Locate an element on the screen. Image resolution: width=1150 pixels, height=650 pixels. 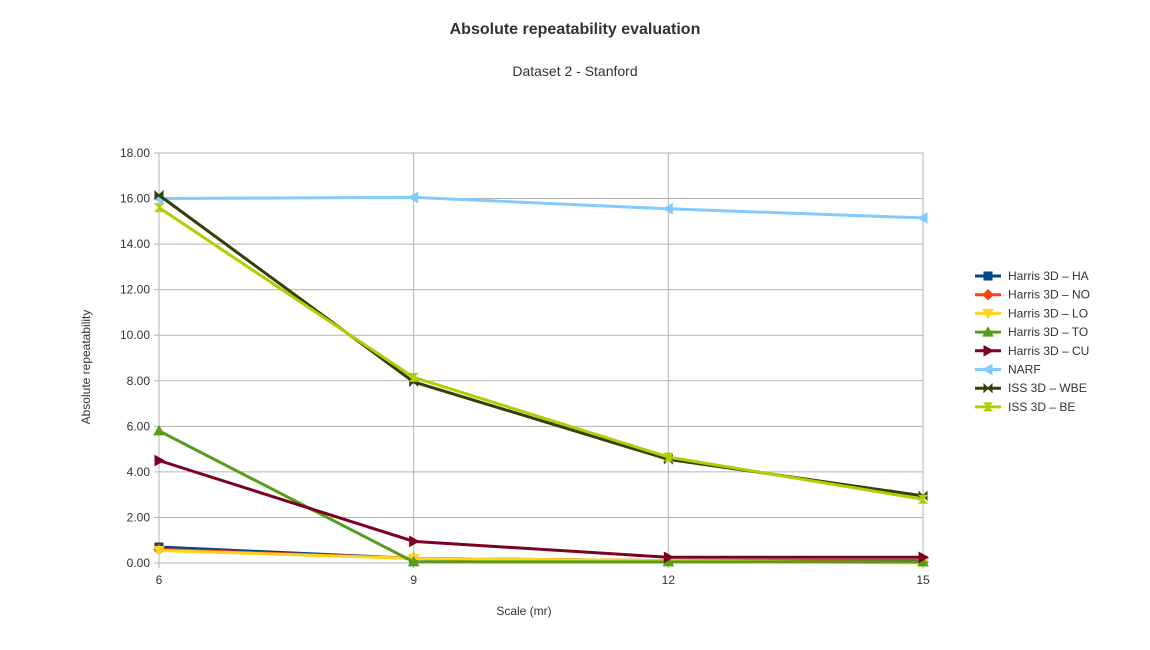
legend-item: ISS 3D – BE is located at coordinates (1025, 407).